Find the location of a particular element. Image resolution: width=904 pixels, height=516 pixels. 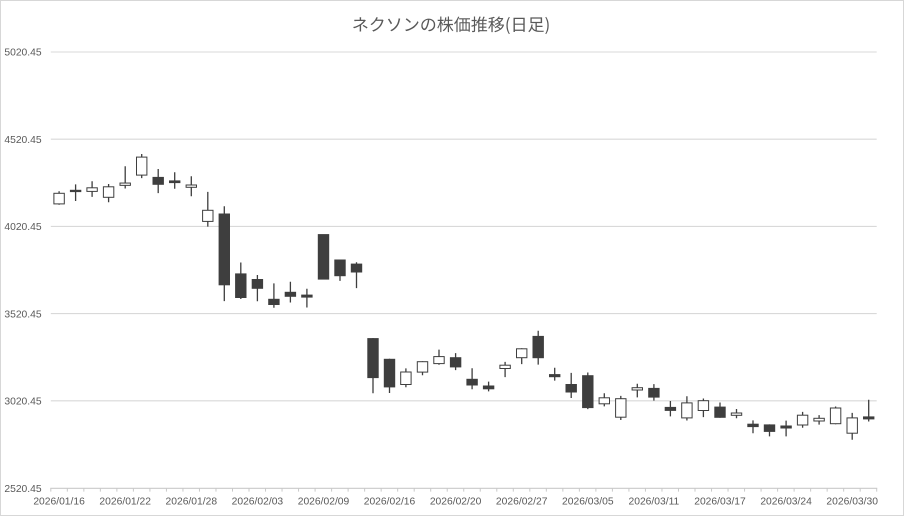

svg-text: 4520.45 is located at coordinates (22, 140).